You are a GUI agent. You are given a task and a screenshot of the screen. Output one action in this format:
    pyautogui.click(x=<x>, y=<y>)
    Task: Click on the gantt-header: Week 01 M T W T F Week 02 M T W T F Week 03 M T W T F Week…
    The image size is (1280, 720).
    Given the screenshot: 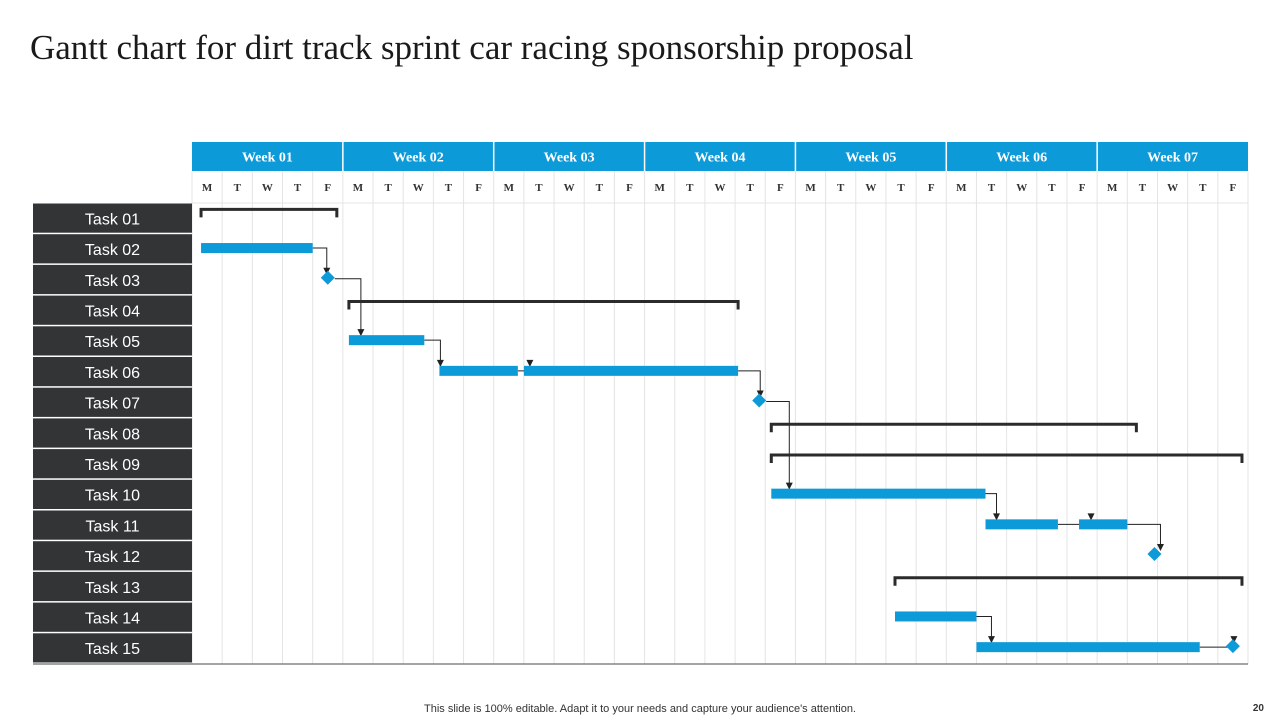 What is the action you would take?
    pyautogui.click(x=720, y=168)
    